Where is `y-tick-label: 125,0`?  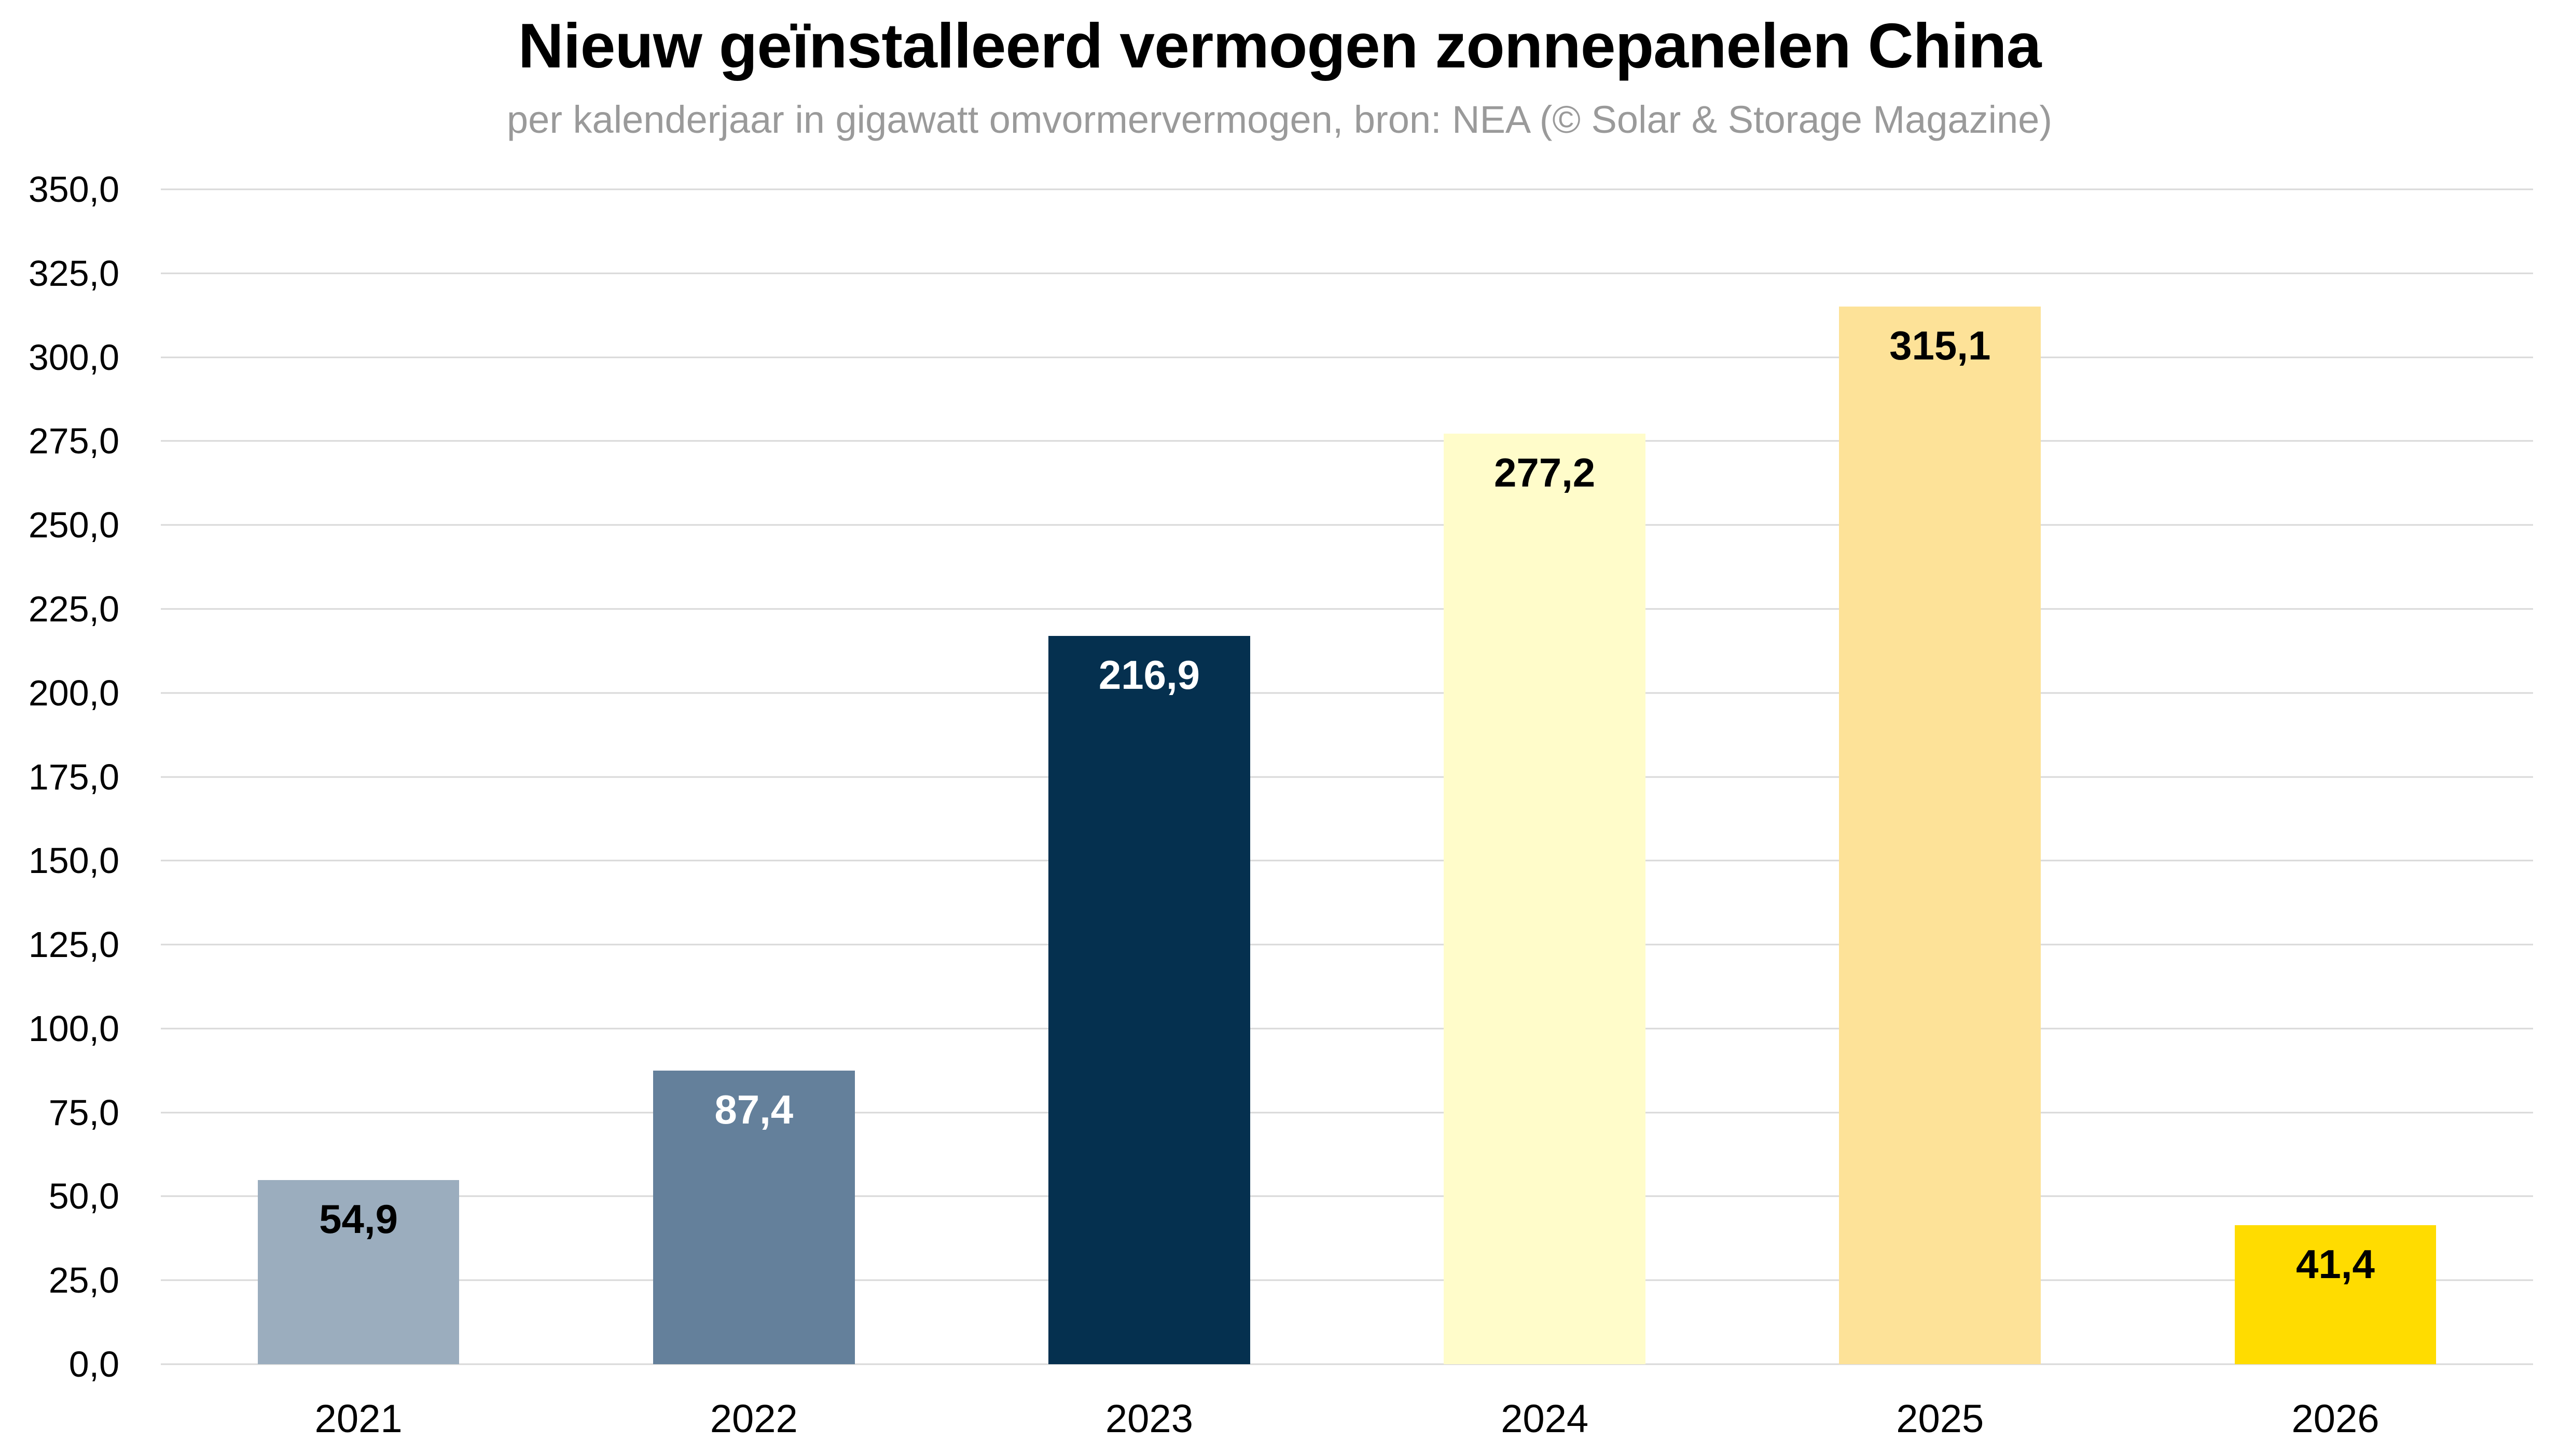
y-tick-label: 125,0 is located at coordinates (73, 944).